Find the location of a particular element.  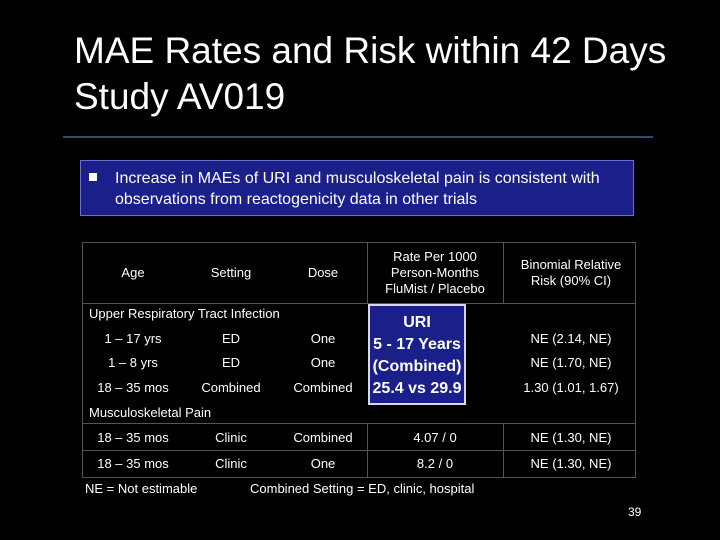

callout-line-3: (Combined) is located at coordinates (417, 366).